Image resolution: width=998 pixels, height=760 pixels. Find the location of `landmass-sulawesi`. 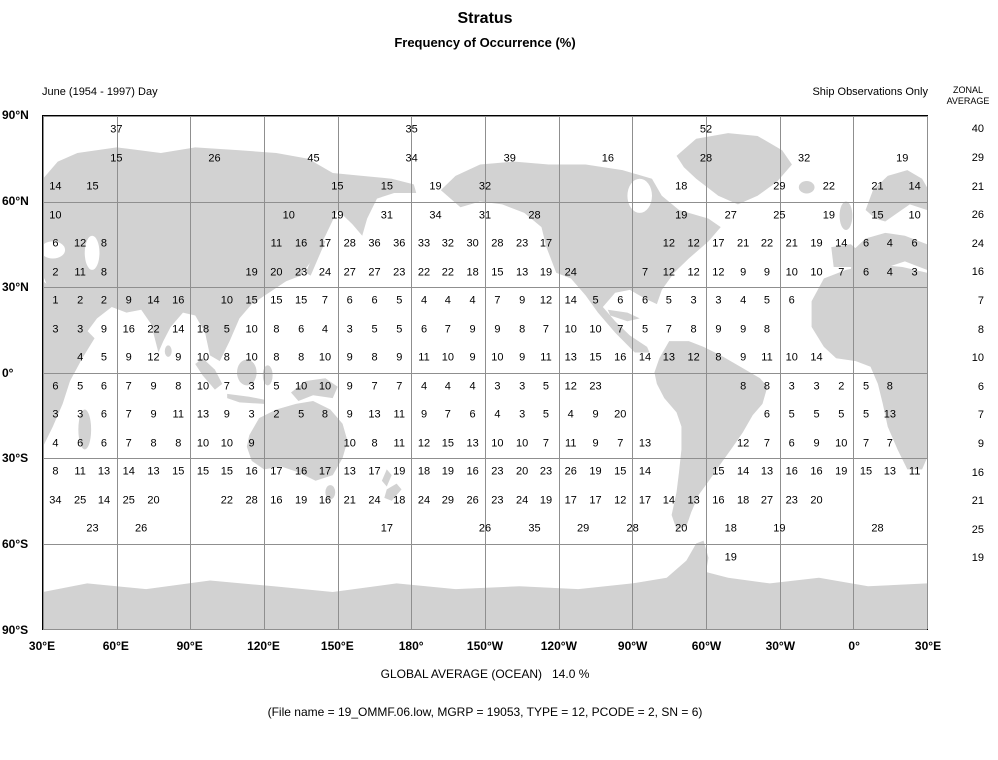

landmass-sulawesi is located at coordinates (267, 375).